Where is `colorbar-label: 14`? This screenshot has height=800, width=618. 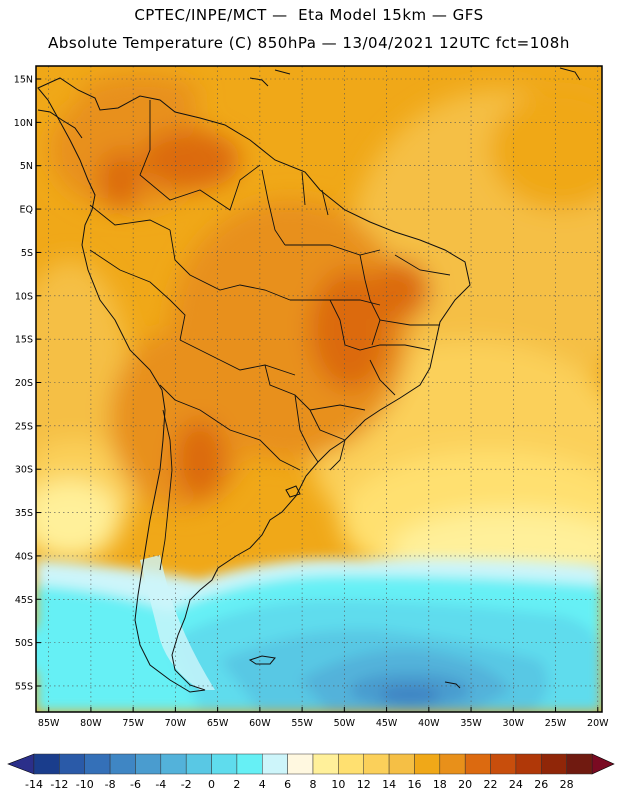
colorbar-label: 14 is located at coordinates (389, 784).